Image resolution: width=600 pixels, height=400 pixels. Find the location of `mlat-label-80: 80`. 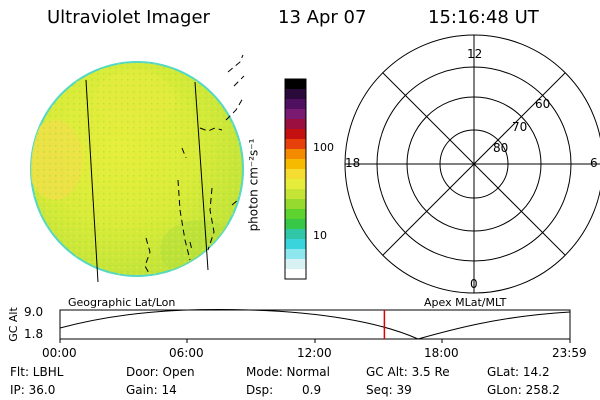

mlat-label-80: 80 is located at coordinates (501, 148).